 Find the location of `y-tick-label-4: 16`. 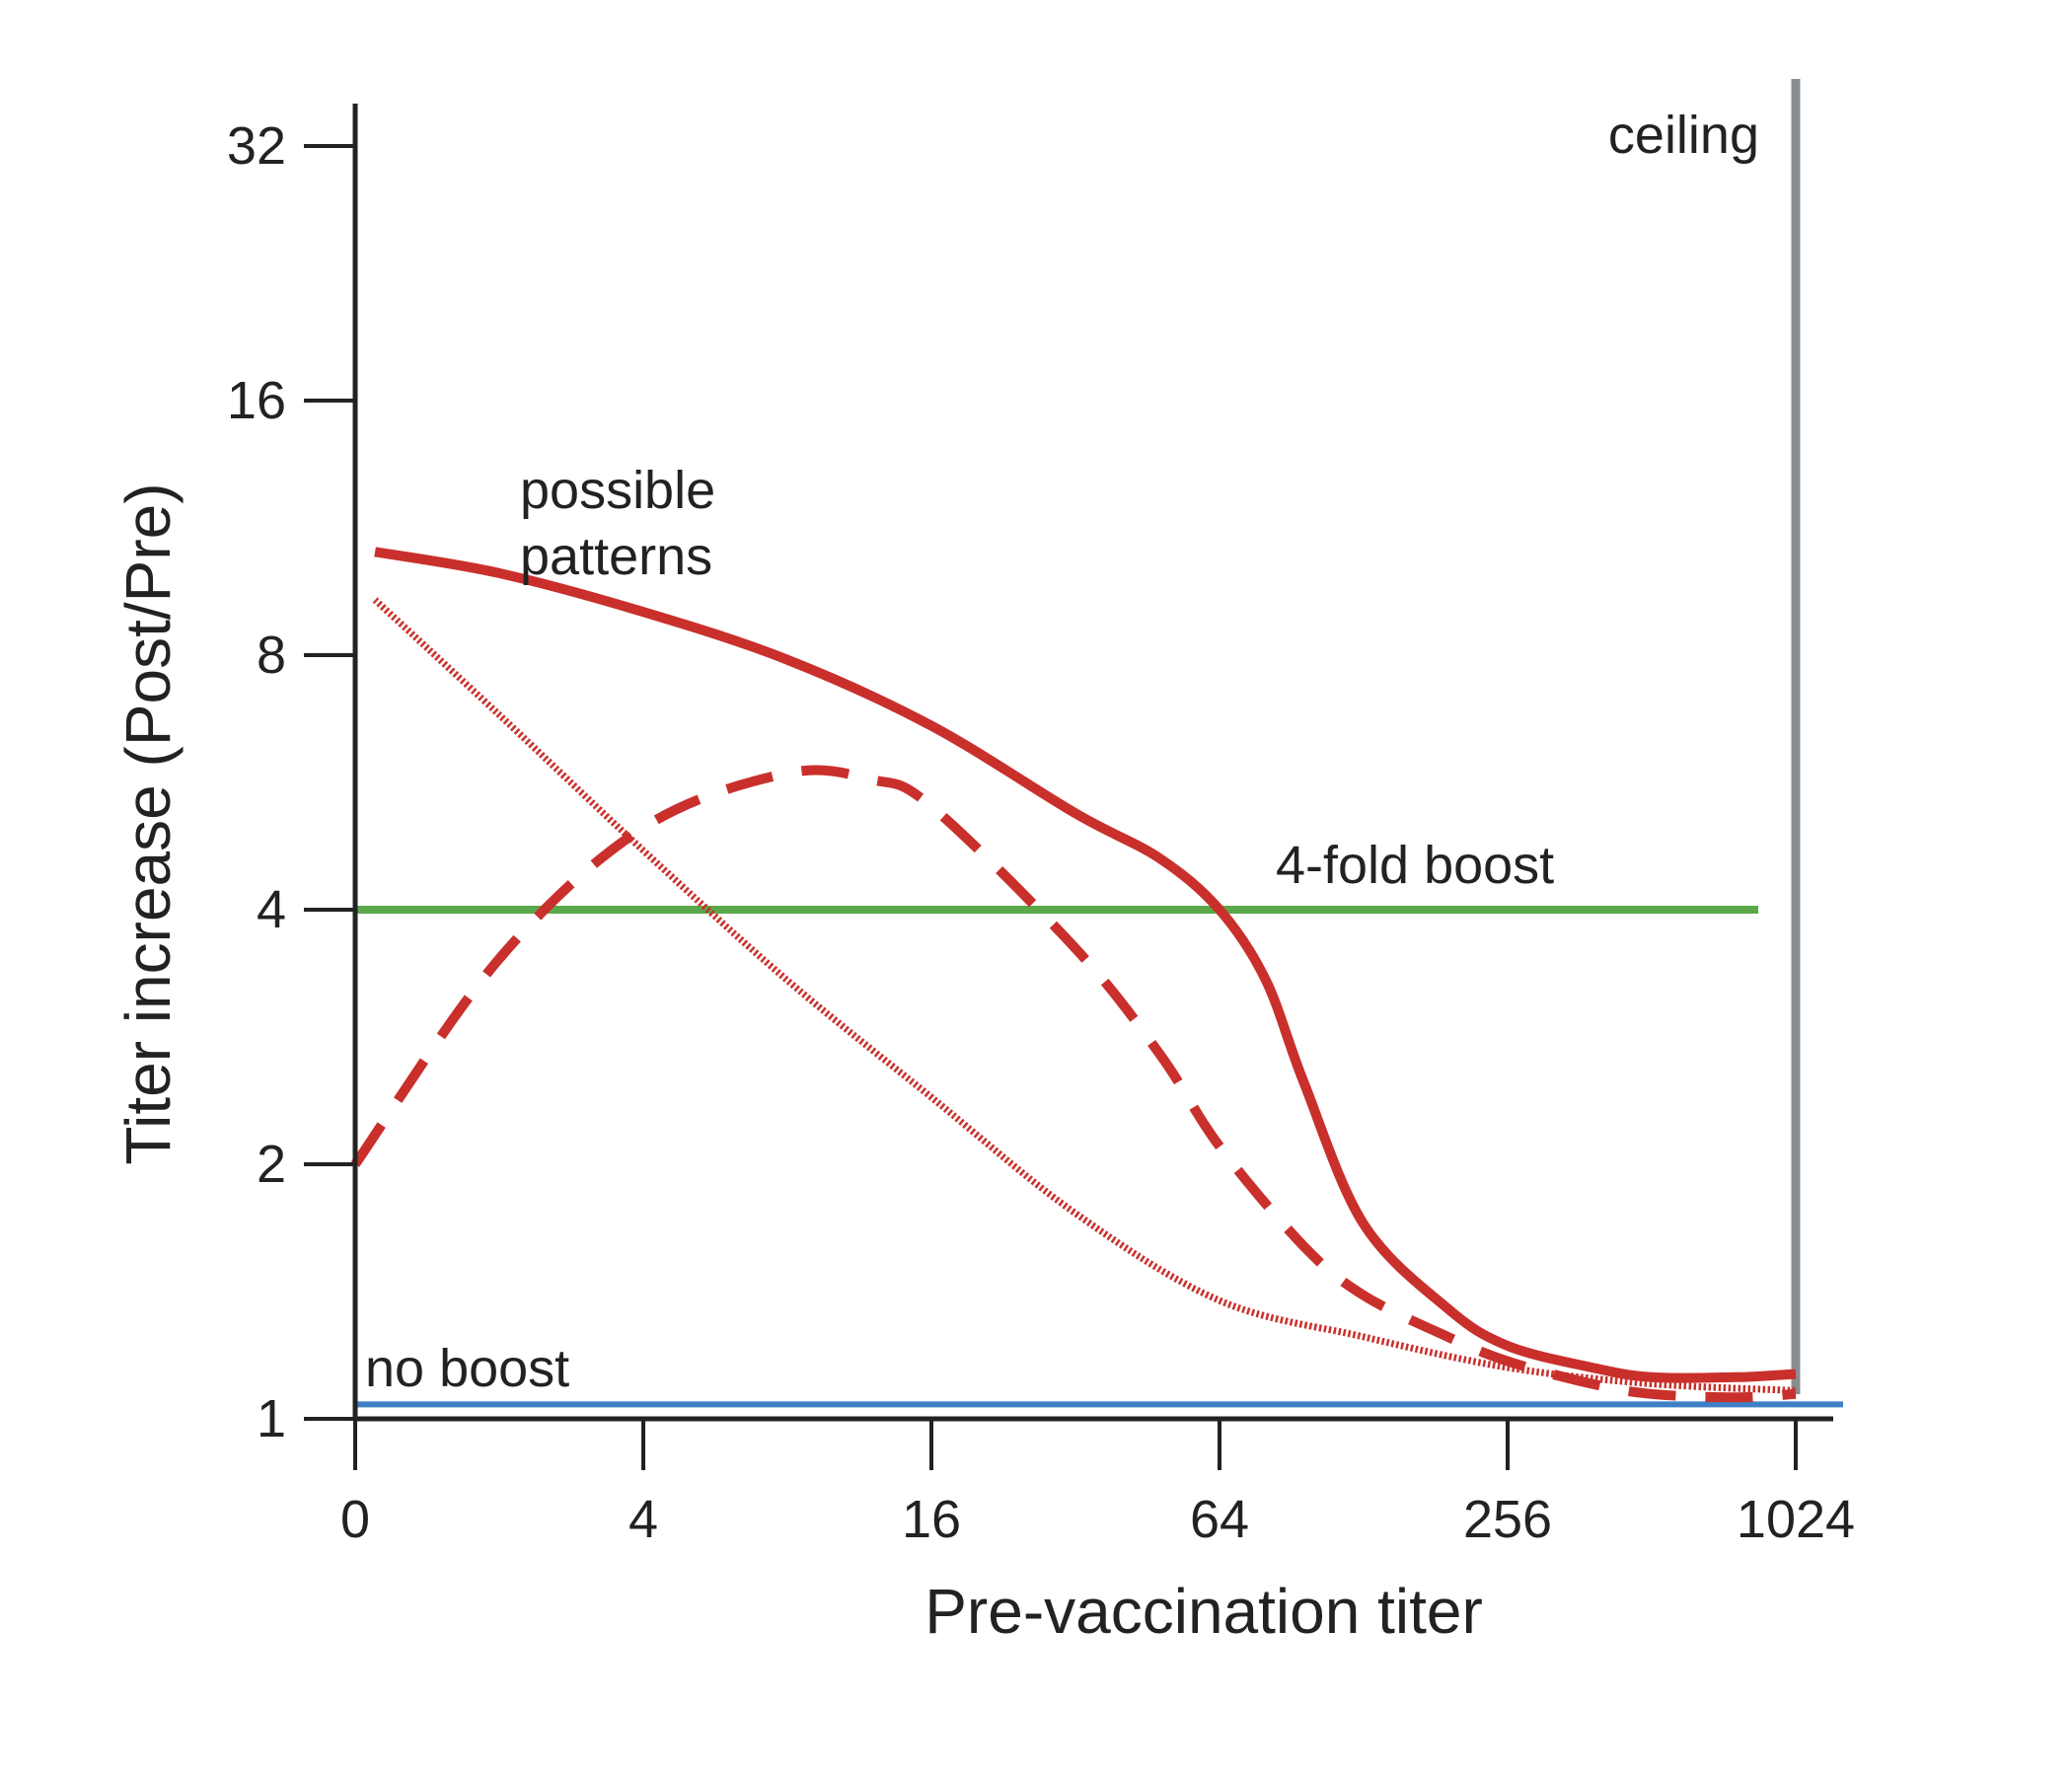

y-tick-label-4: 16 is located at coordinates (257, 401).